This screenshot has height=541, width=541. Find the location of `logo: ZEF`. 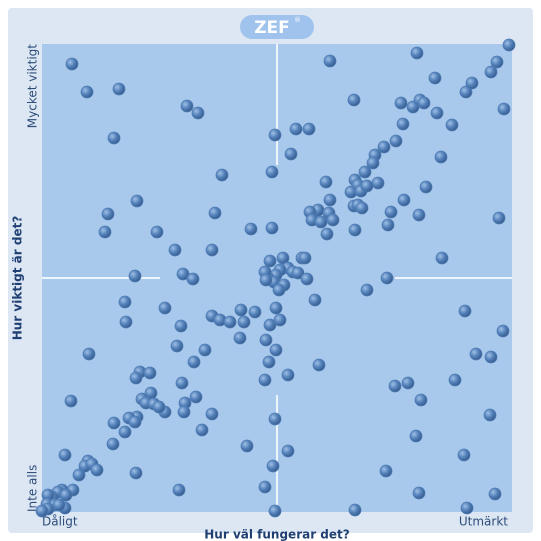

logo: ZEF is located at coordinates (272, 28).